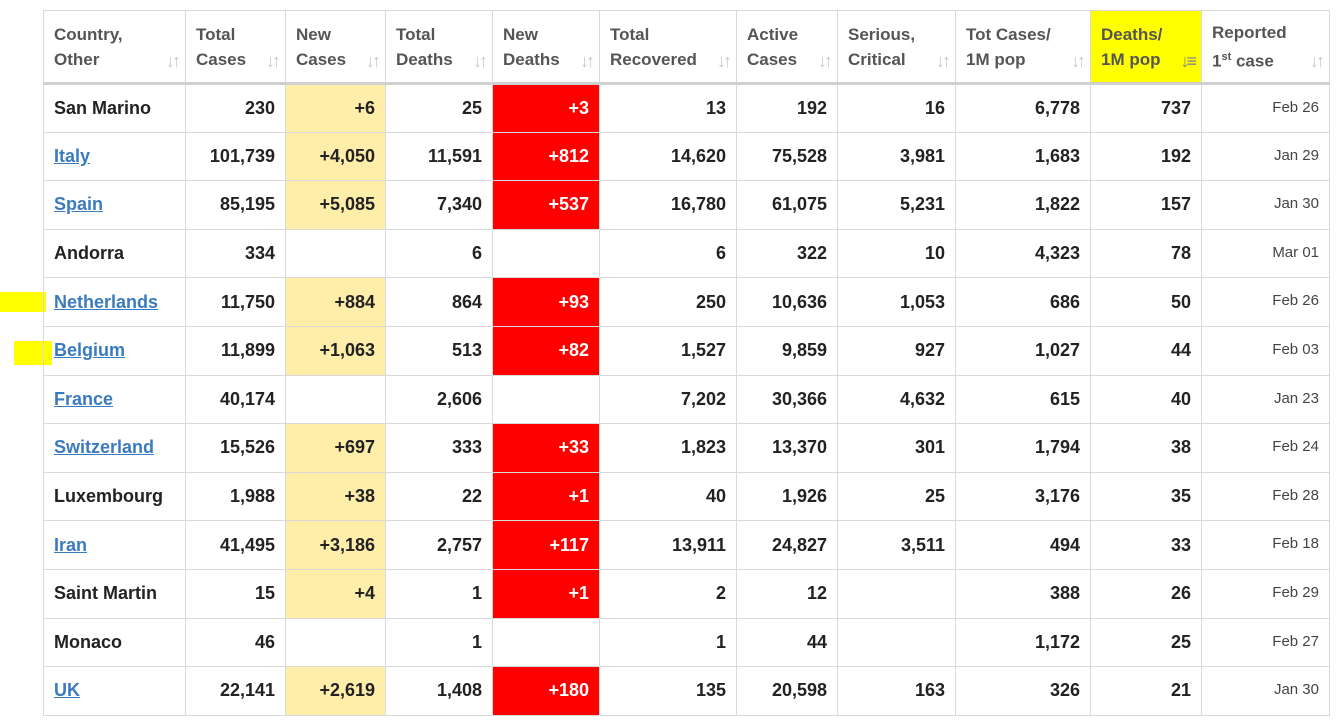 The height and width of the screenshot is (722, 1339). Describe the element at coordinates (1265, 593) in the screenshot. I see `first-case-cell: Feb 29` at that location.